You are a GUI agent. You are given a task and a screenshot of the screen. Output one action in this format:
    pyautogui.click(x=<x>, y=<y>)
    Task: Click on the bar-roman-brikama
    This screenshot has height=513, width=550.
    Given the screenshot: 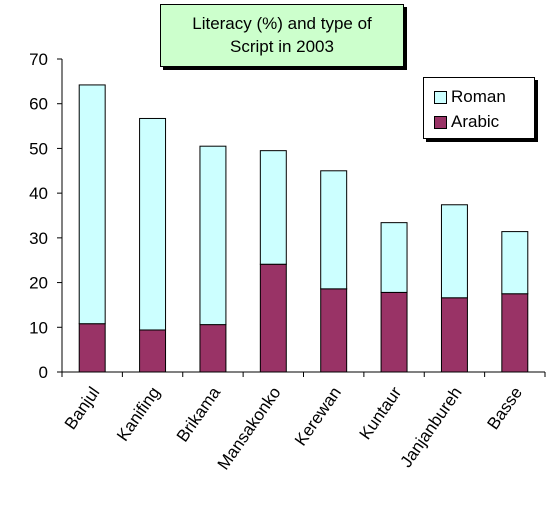 What is the action you would take?
    pyautogui.click(x=213, y=235)
    